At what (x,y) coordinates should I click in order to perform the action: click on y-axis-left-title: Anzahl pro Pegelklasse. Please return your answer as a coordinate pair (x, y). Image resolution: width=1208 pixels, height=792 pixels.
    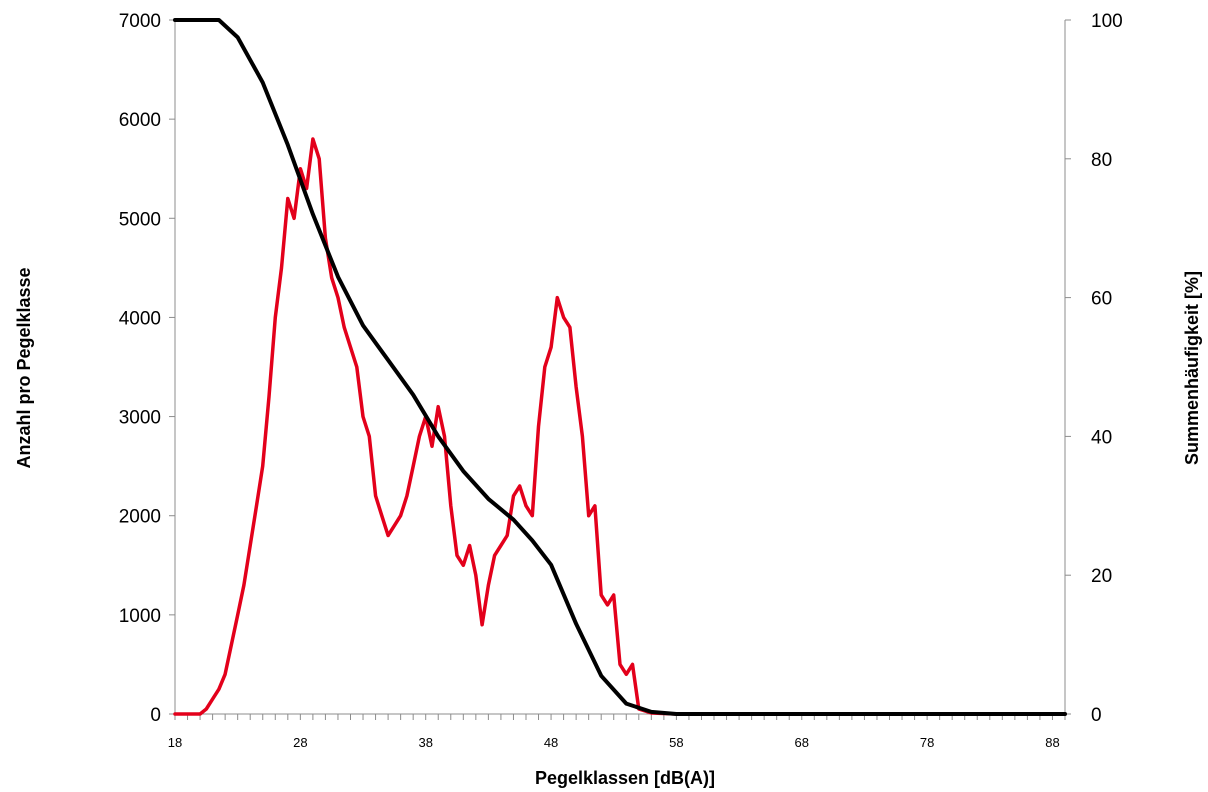
    Looking at the image, I should click on (24, 367).